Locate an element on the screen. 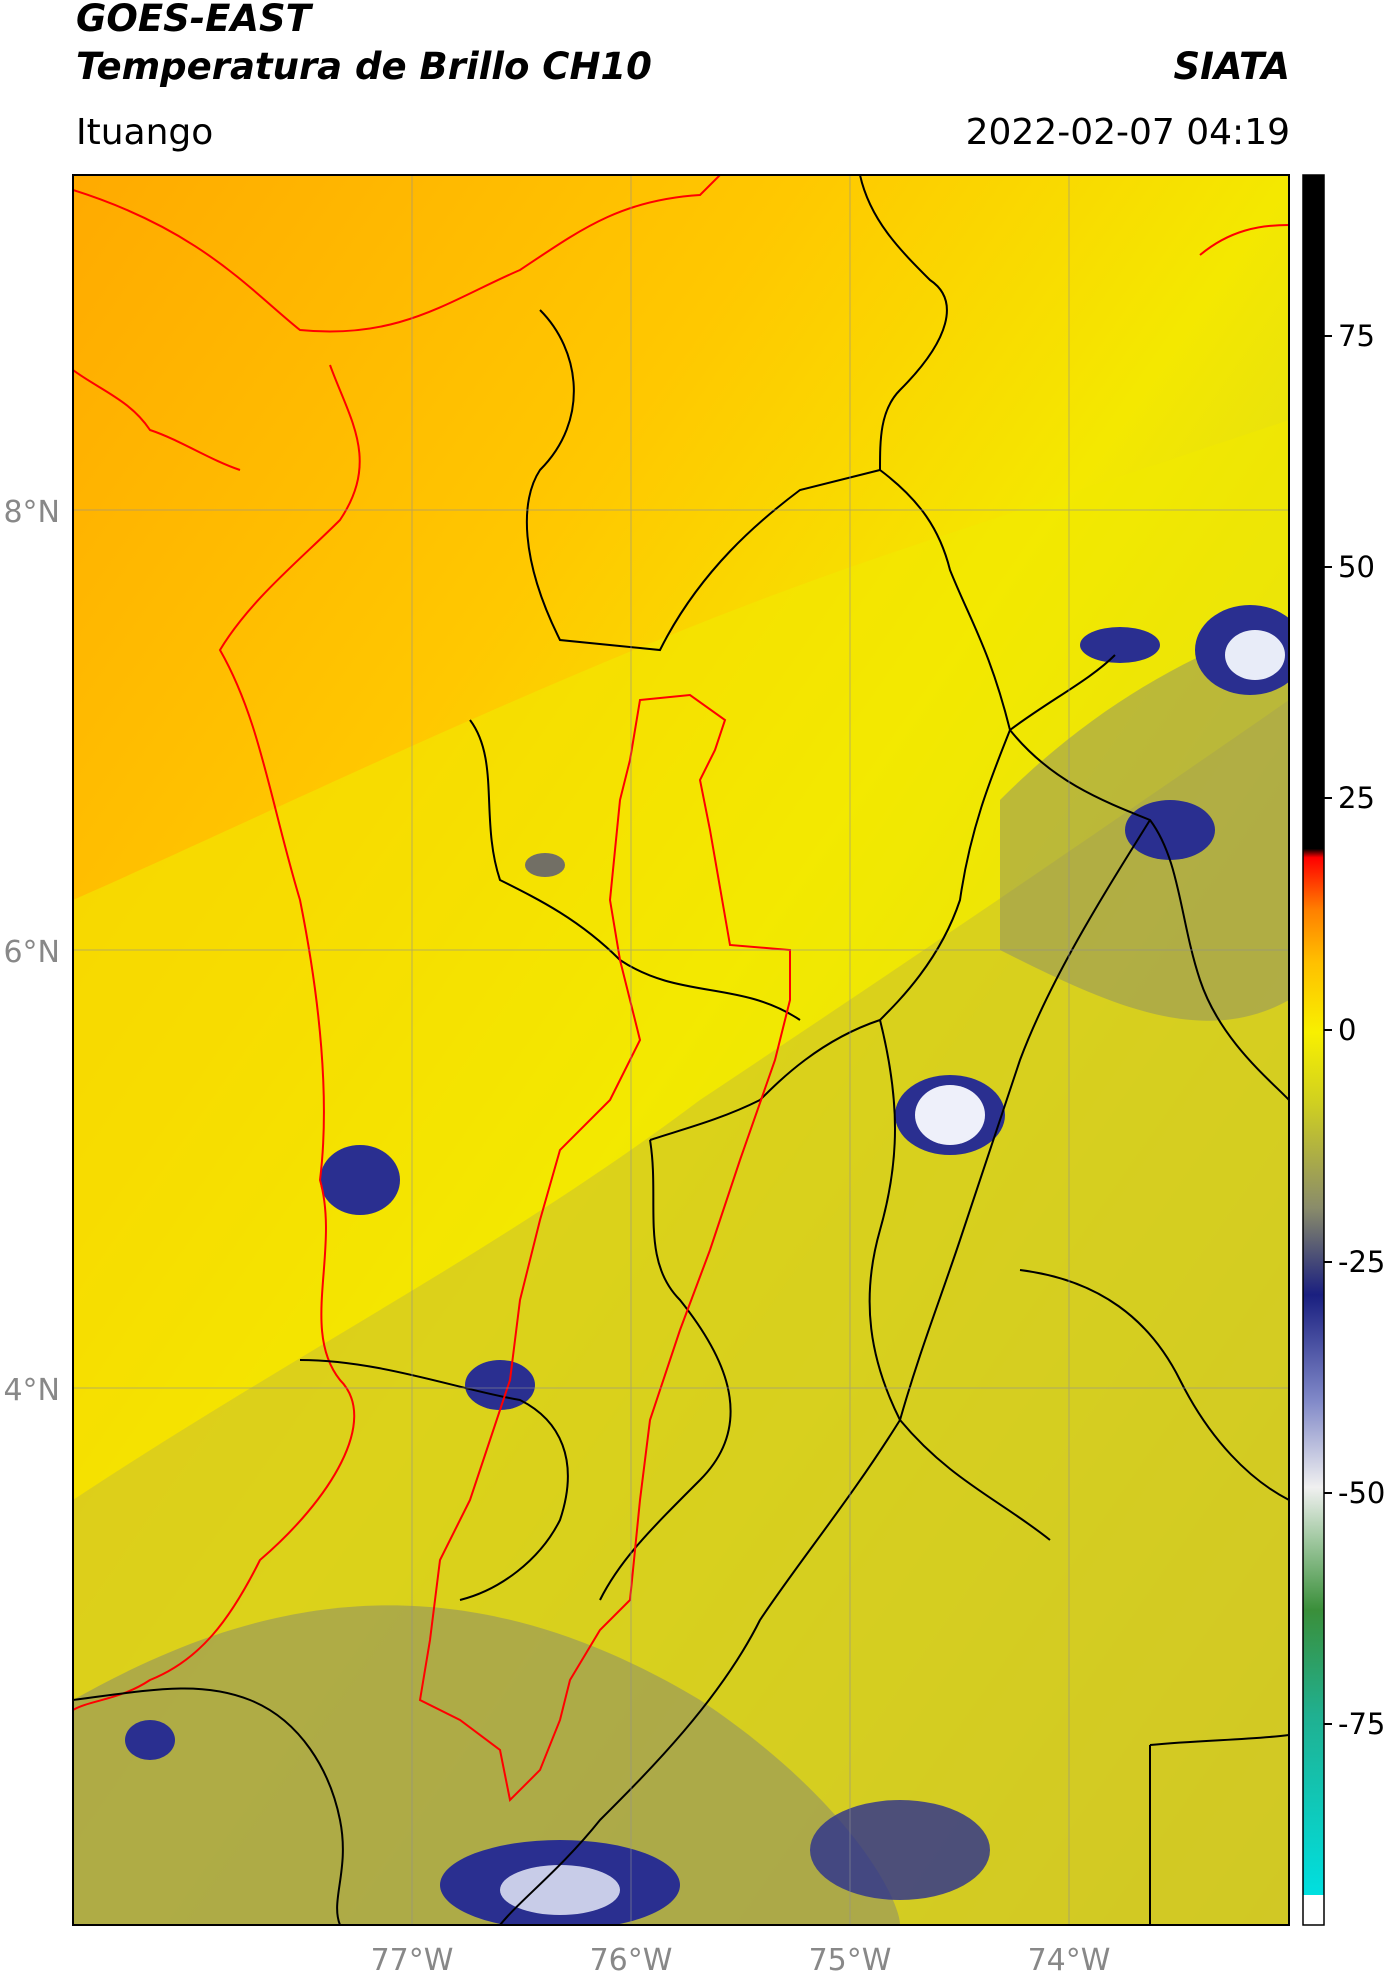 The width and height of the screenshot is (1384, 1981). latitude-tick-labels: 8°N 6°N 4°N is located at coordinates (31, 951).